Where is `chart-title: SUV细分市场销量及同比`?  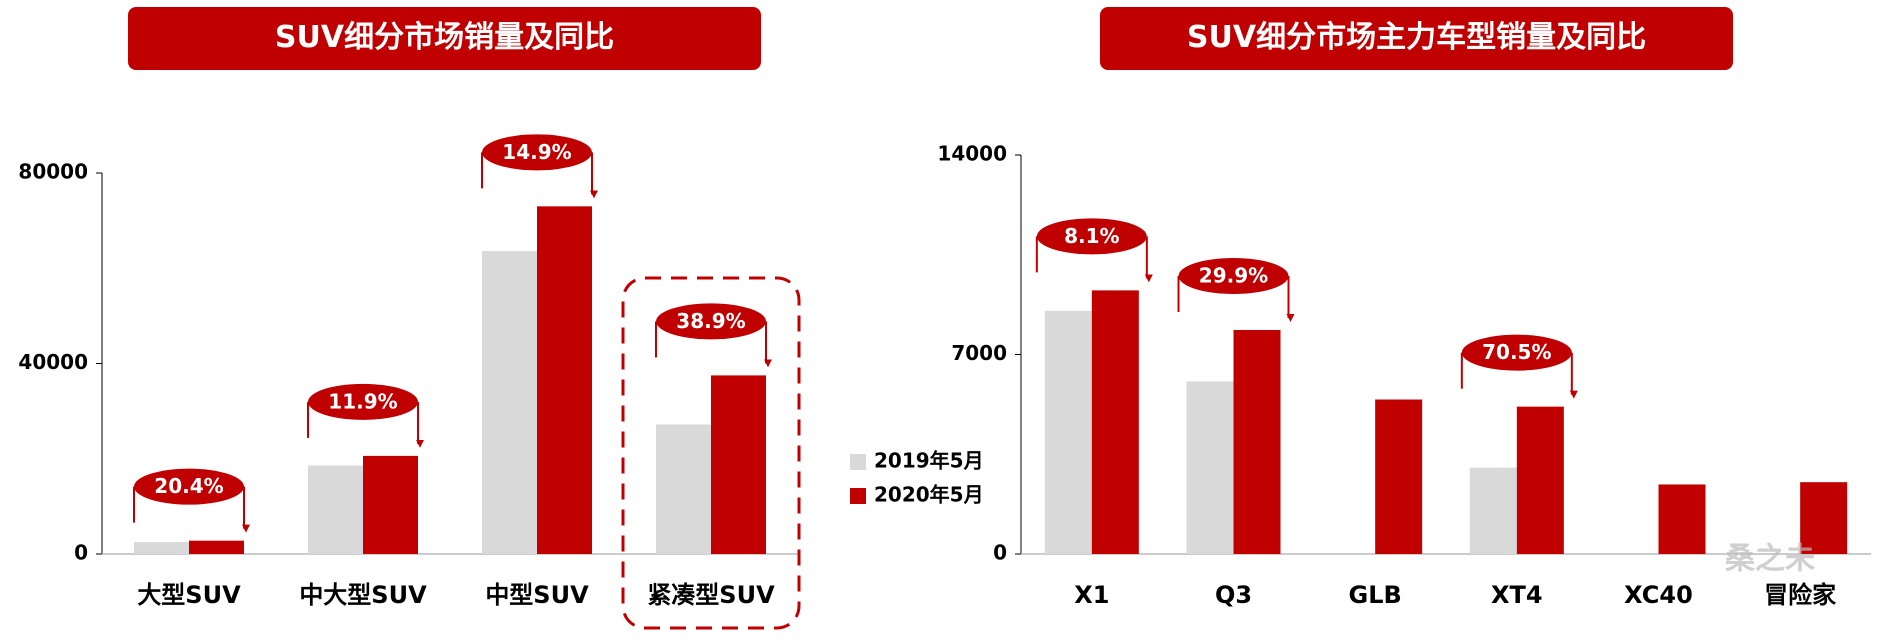 chart-title: SUV细分市场销量及同比 is located at coordinates (444, 37).